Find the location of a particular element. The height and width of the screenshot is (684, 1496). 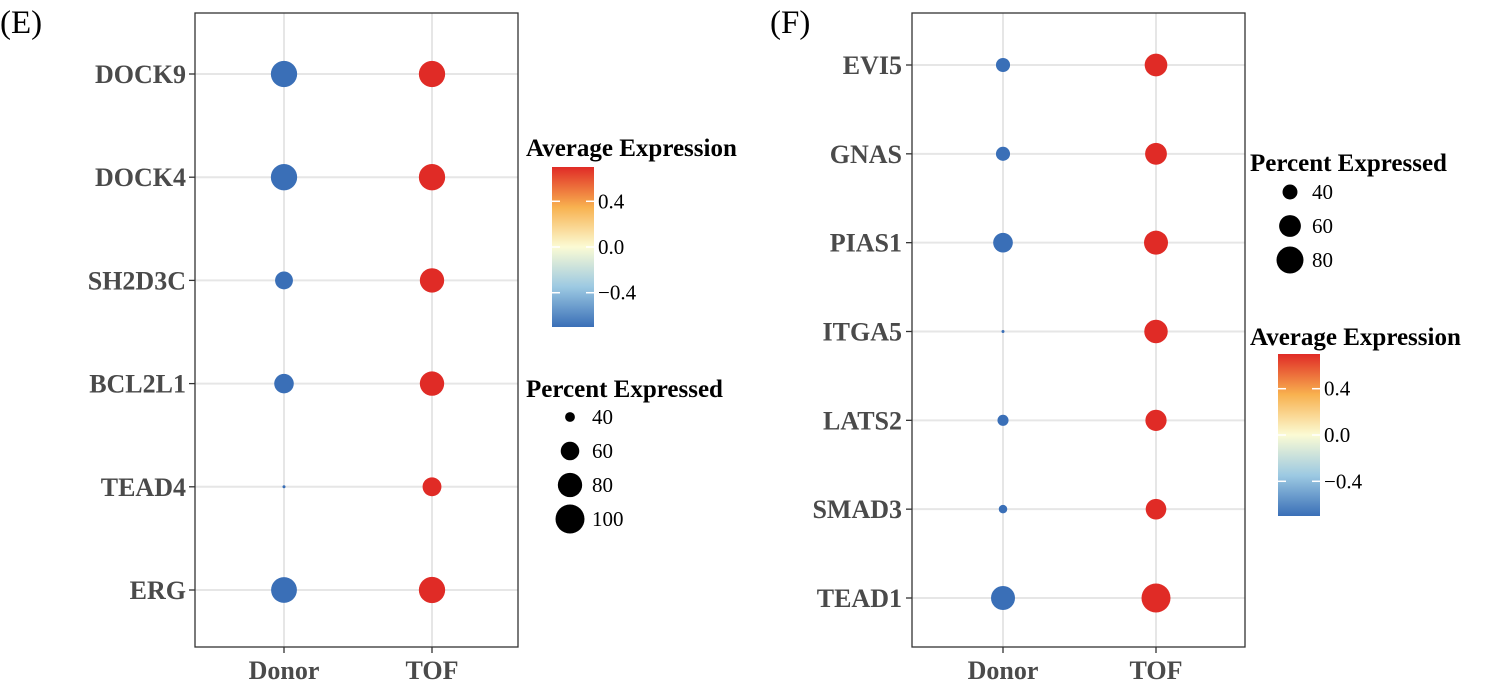

dot-tead4-tof is located at coordinates (432, 487).